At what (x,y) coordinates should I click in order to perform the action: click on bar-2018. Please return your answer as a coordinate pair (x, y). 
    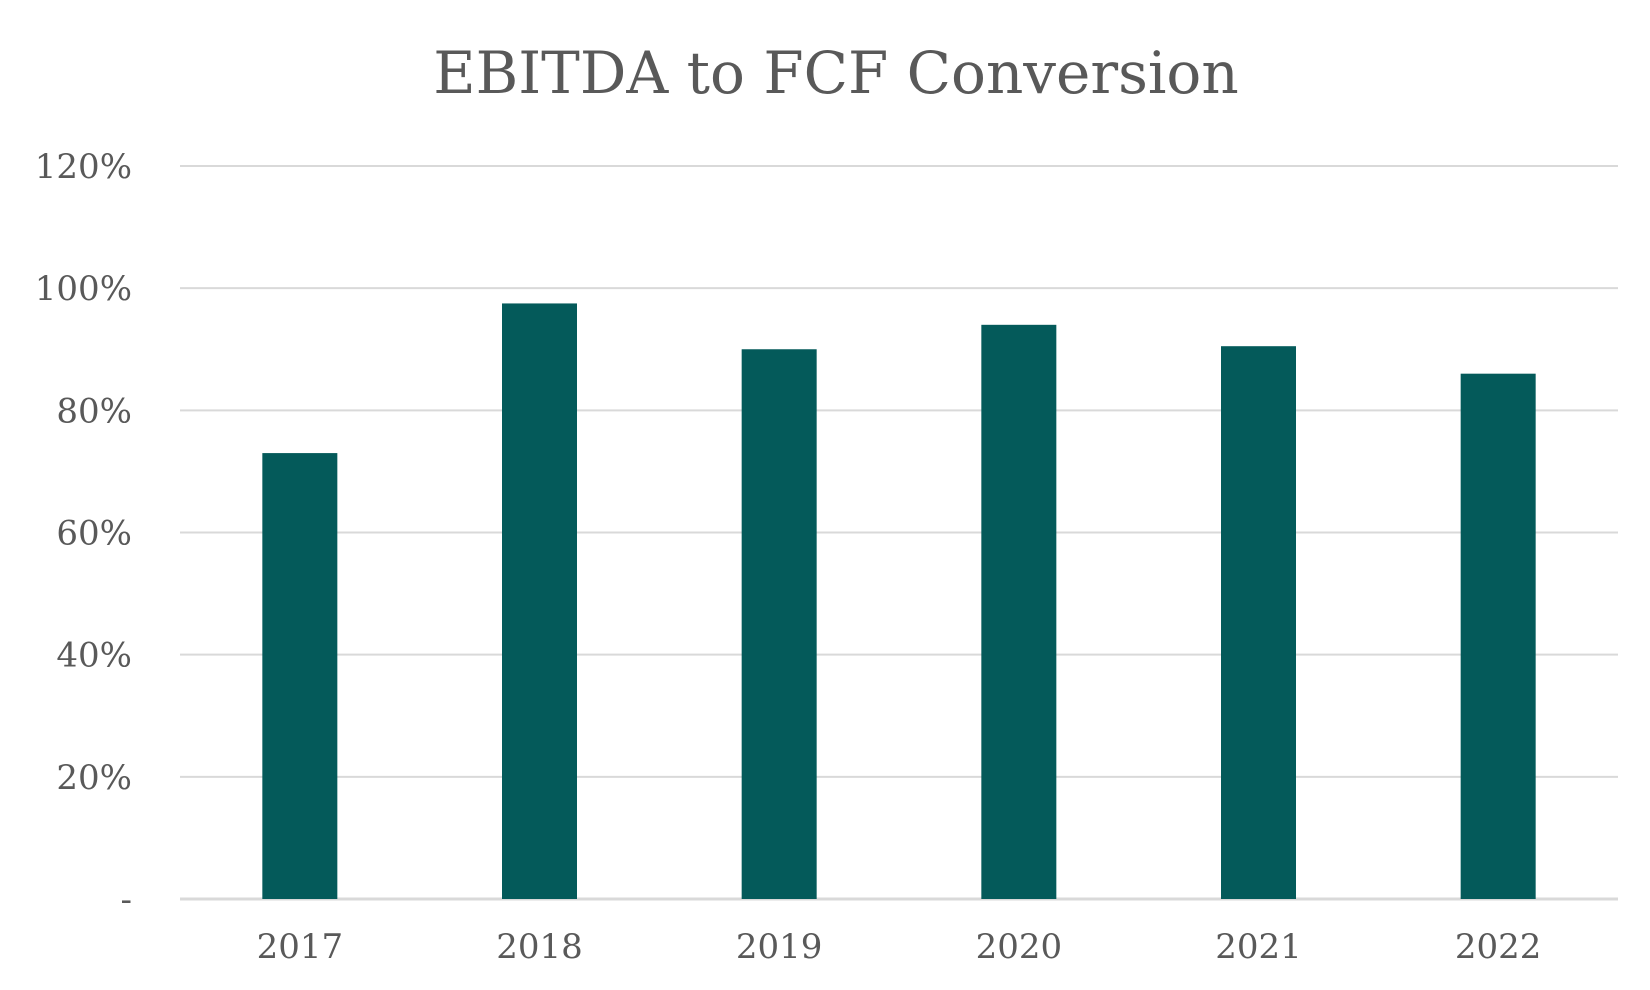
    Looking at the image, I should click on (539, 601).